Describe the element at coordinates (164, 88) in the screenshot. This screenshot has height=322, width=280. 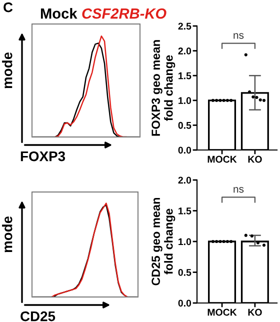
I see `y-axis-title: FOXP3 geo mean fold change` at that location.